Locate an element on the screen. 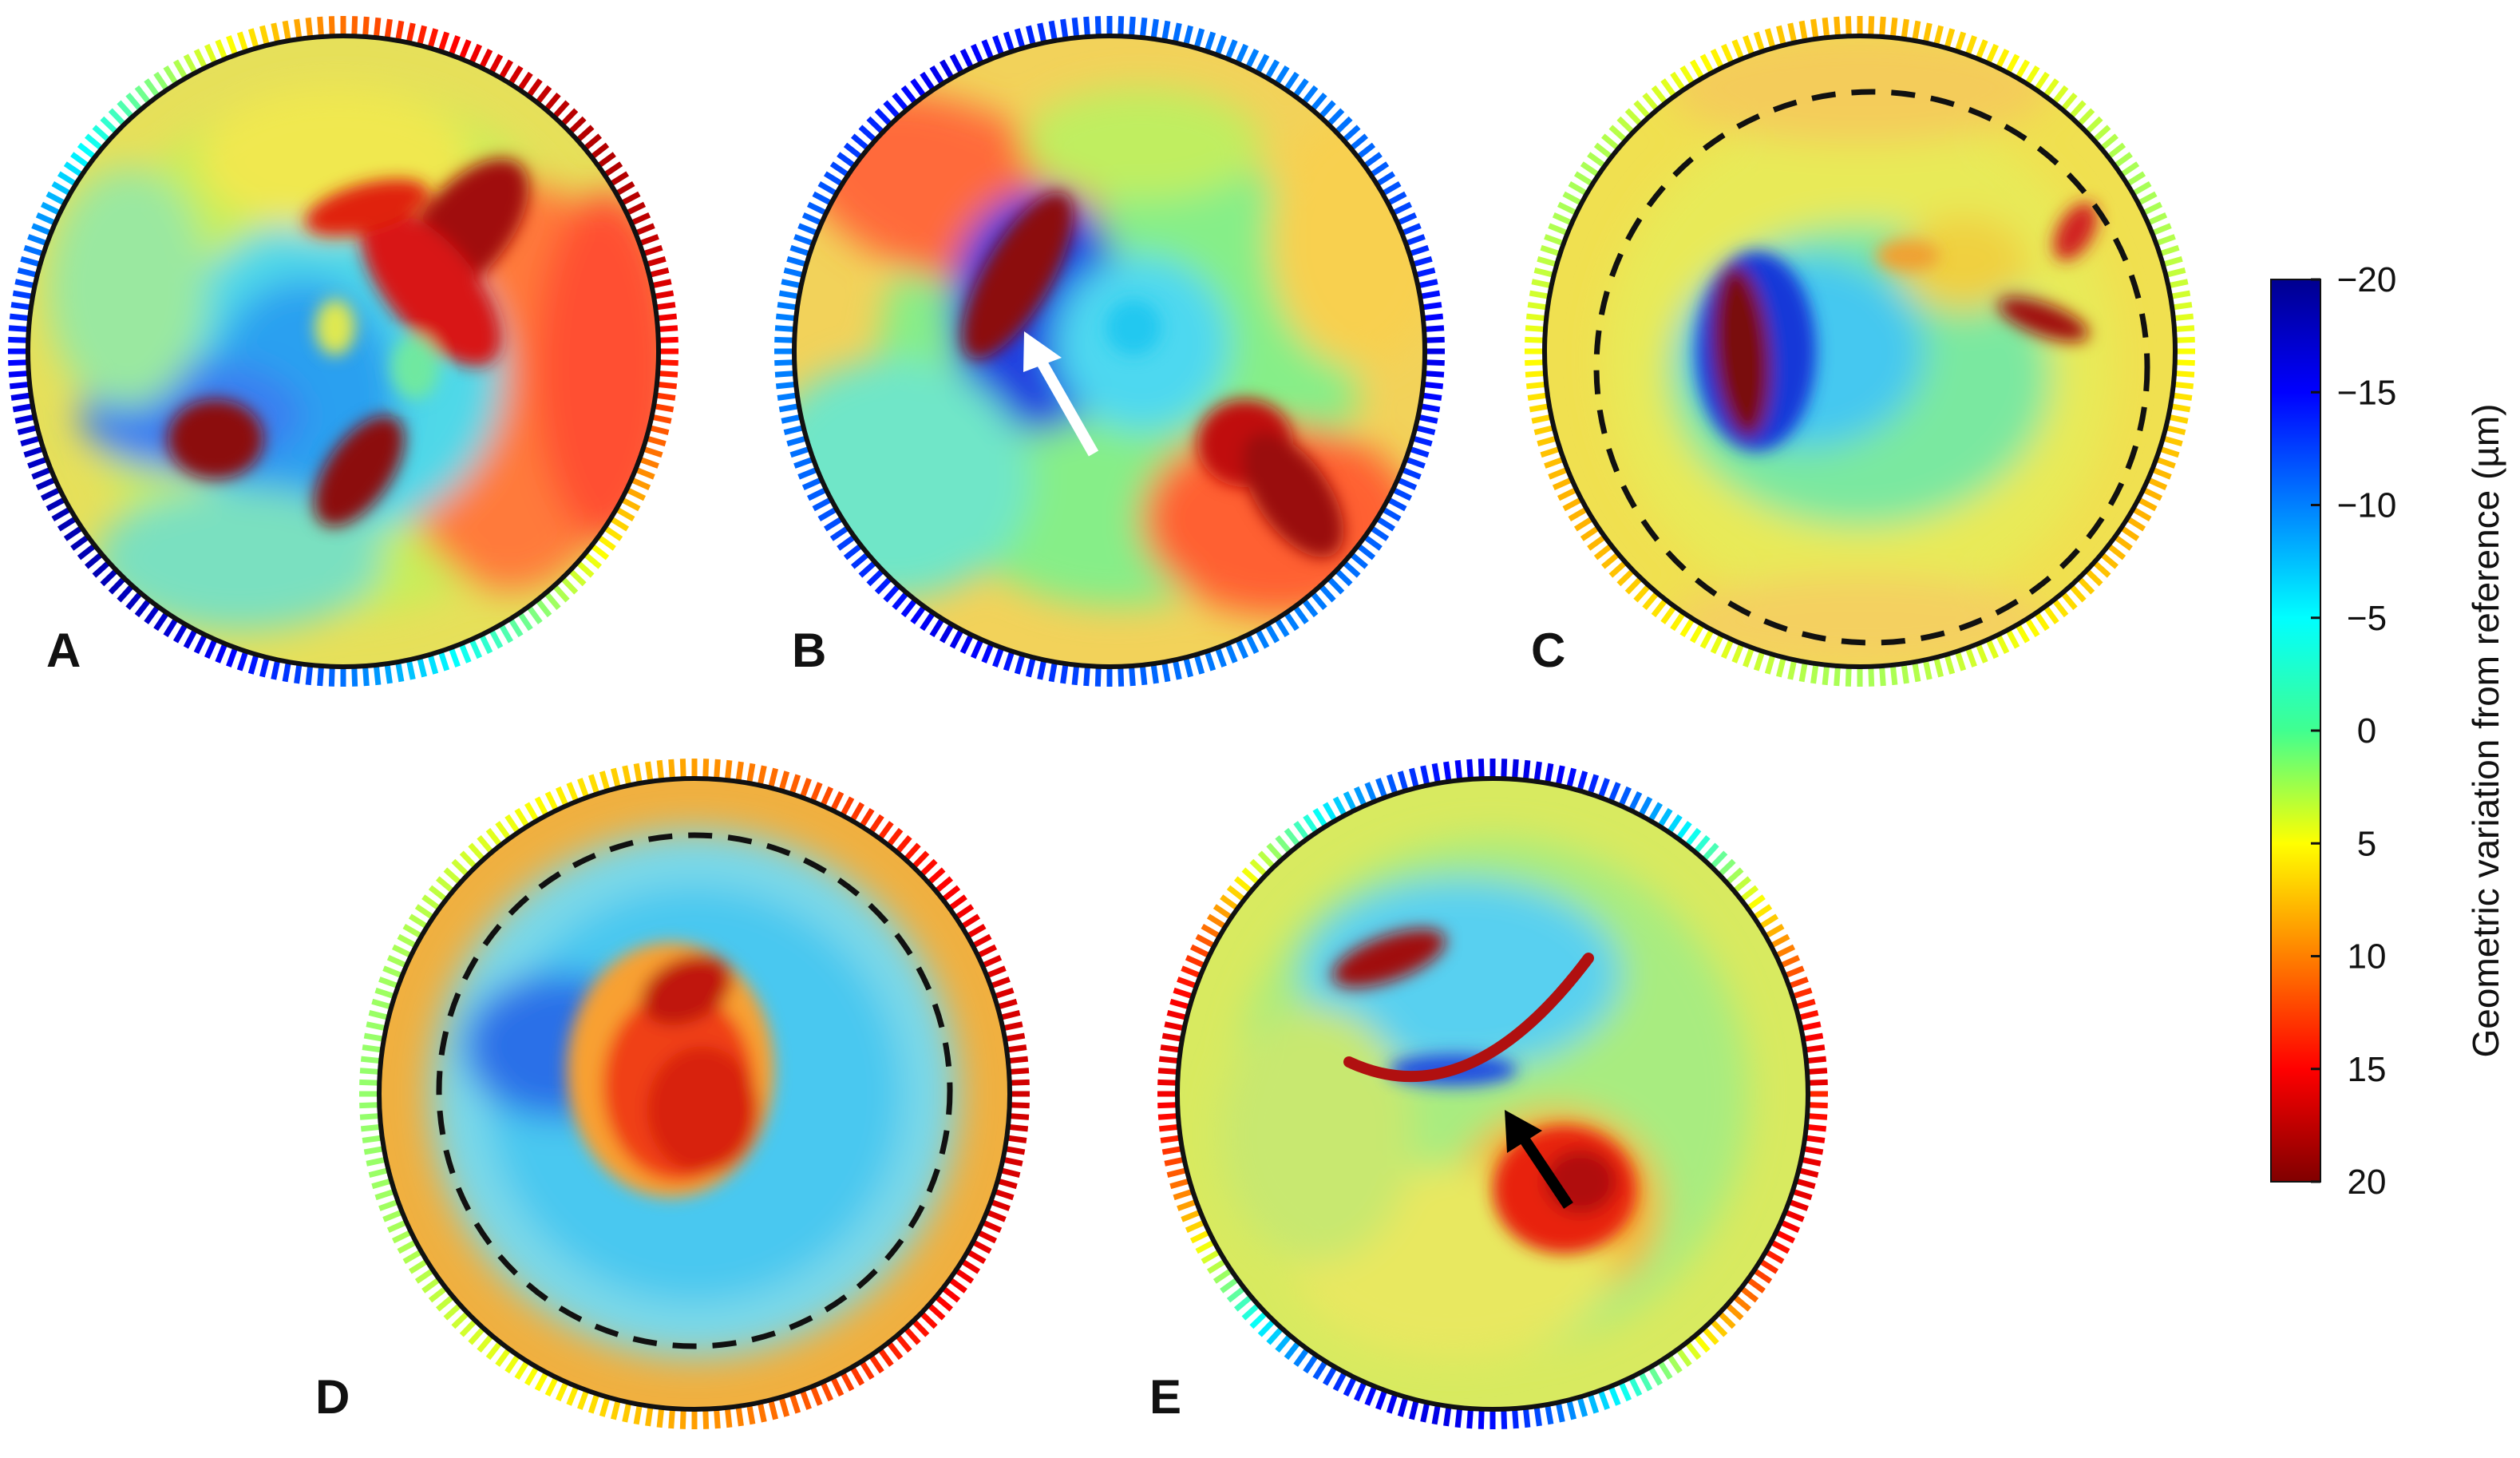  panel-c-dashed-boundary is located at coordinates (1871, 367).